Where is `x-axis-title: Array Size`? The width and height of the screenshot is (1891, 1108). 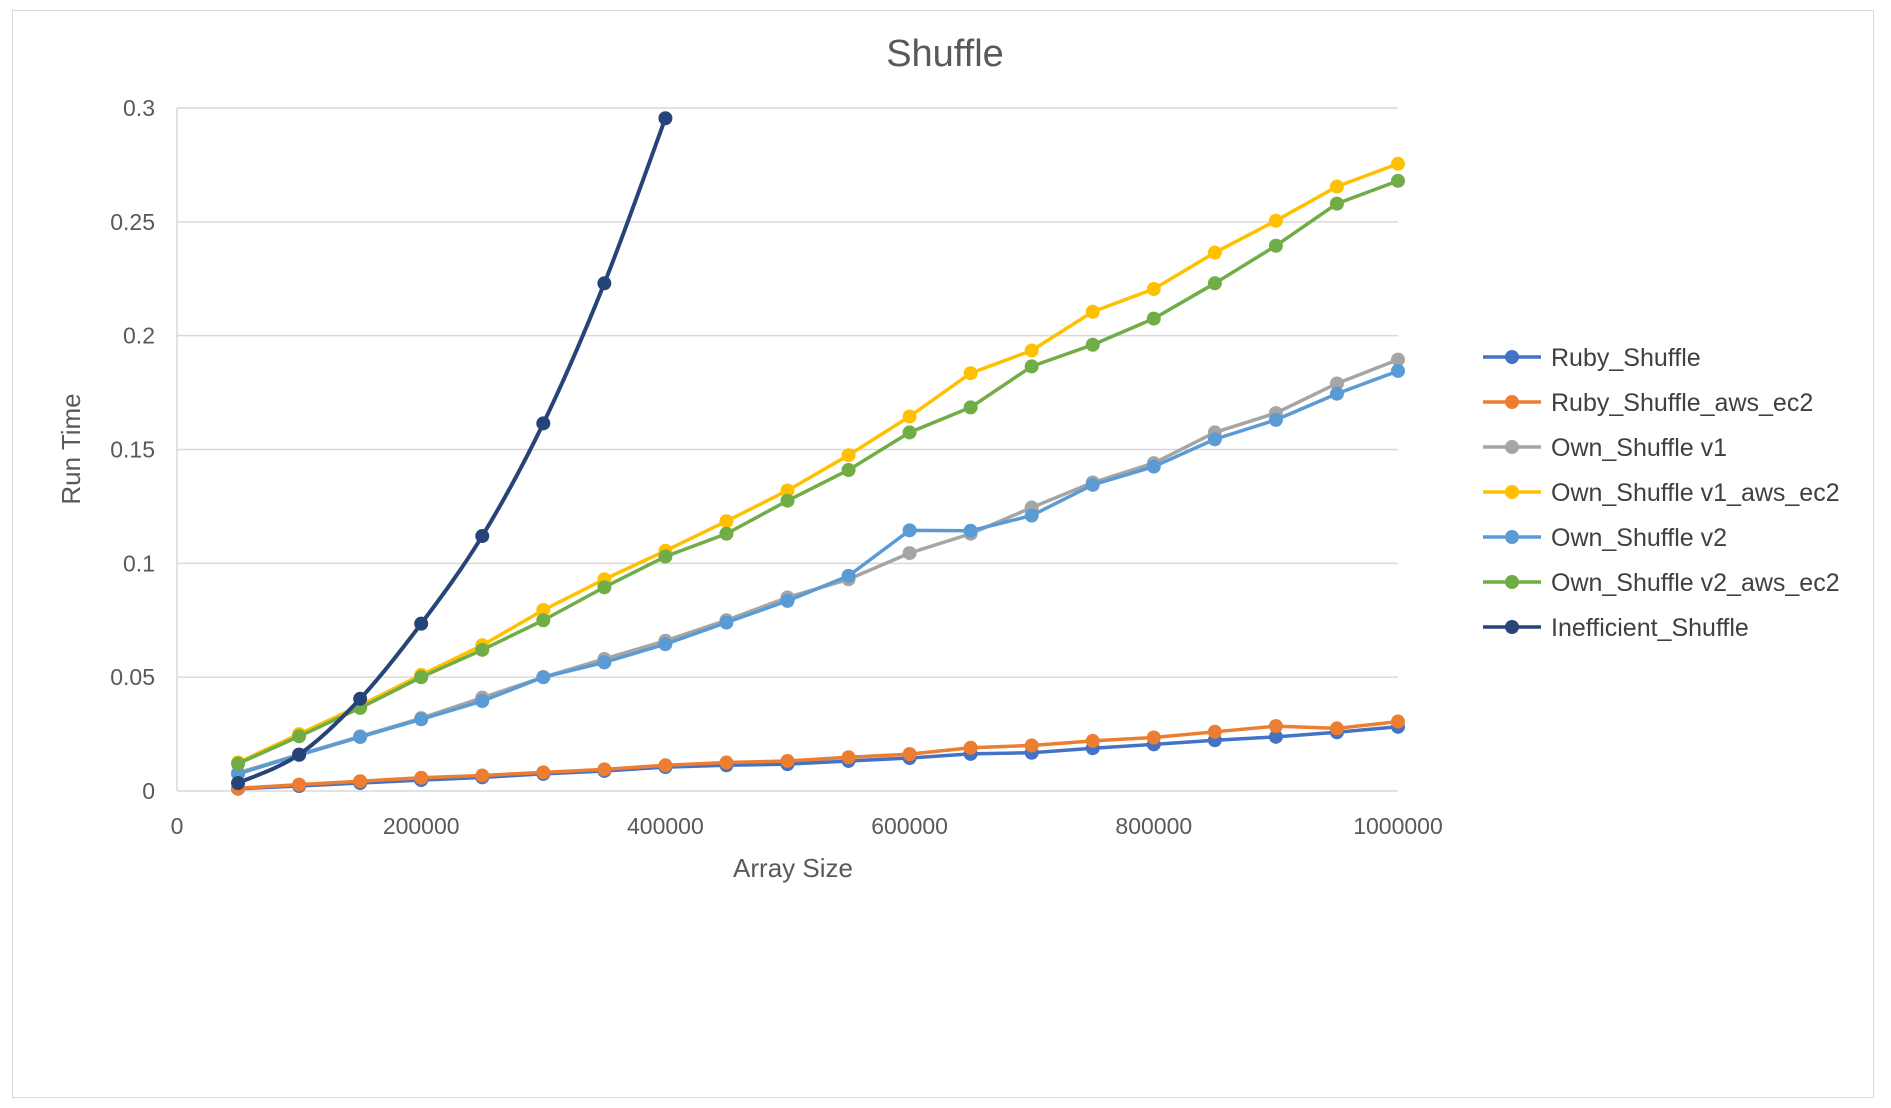
x-axis-title: Array Size is located at coordinates (793, 868).